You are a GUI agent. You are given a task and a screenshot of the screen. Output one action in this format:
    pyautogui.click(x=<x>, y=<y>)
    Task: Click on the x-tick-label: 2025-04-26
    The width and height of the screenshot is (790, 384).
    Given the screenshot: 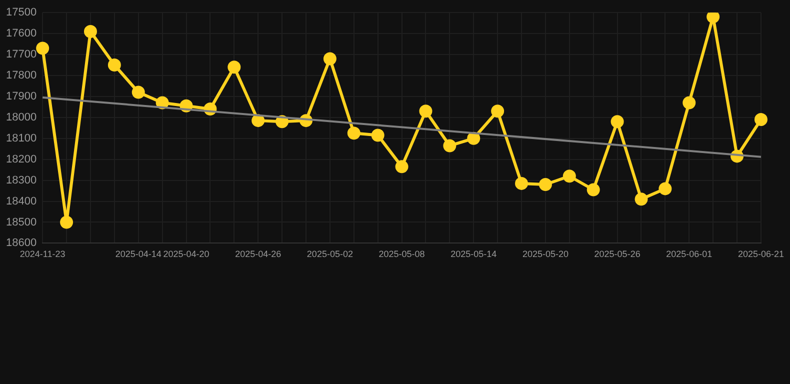 What is the action you would take?
    pyautogui.click(x=258, y=254)
    